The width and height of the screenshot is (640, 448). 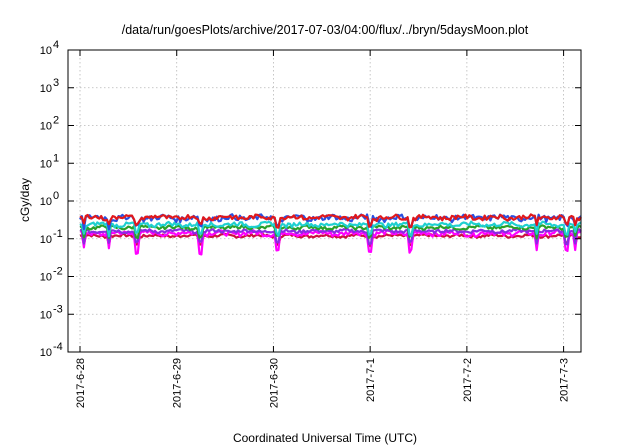 What do you see at coordinates (56, 196) in the screenshot?
I see `y-tick-exponent: 0` at bounding box center [56, 196].